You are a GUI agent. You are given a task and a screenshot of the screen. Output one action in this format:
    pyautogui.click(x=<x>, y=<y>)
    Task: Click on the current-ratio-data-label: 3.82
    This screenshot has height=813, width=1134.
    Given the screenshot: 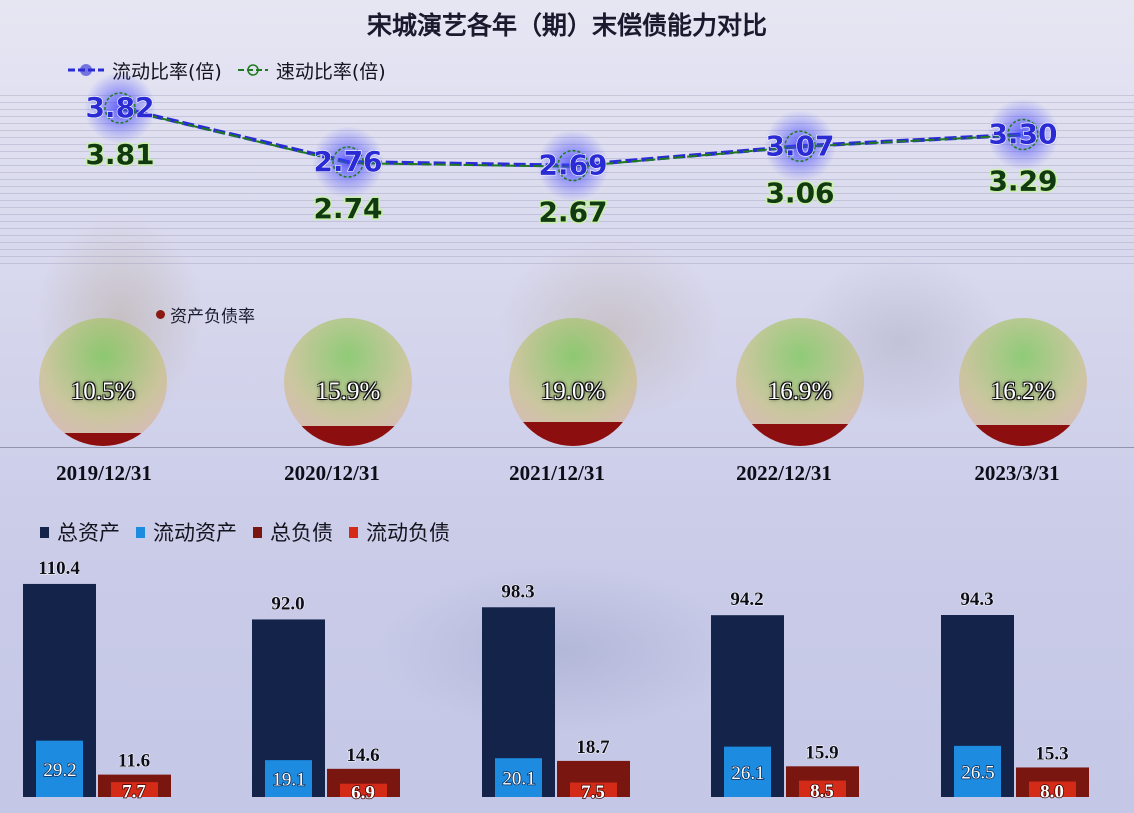 What is the action you would take?
    pyautogui.click(x=119, y=107)
    